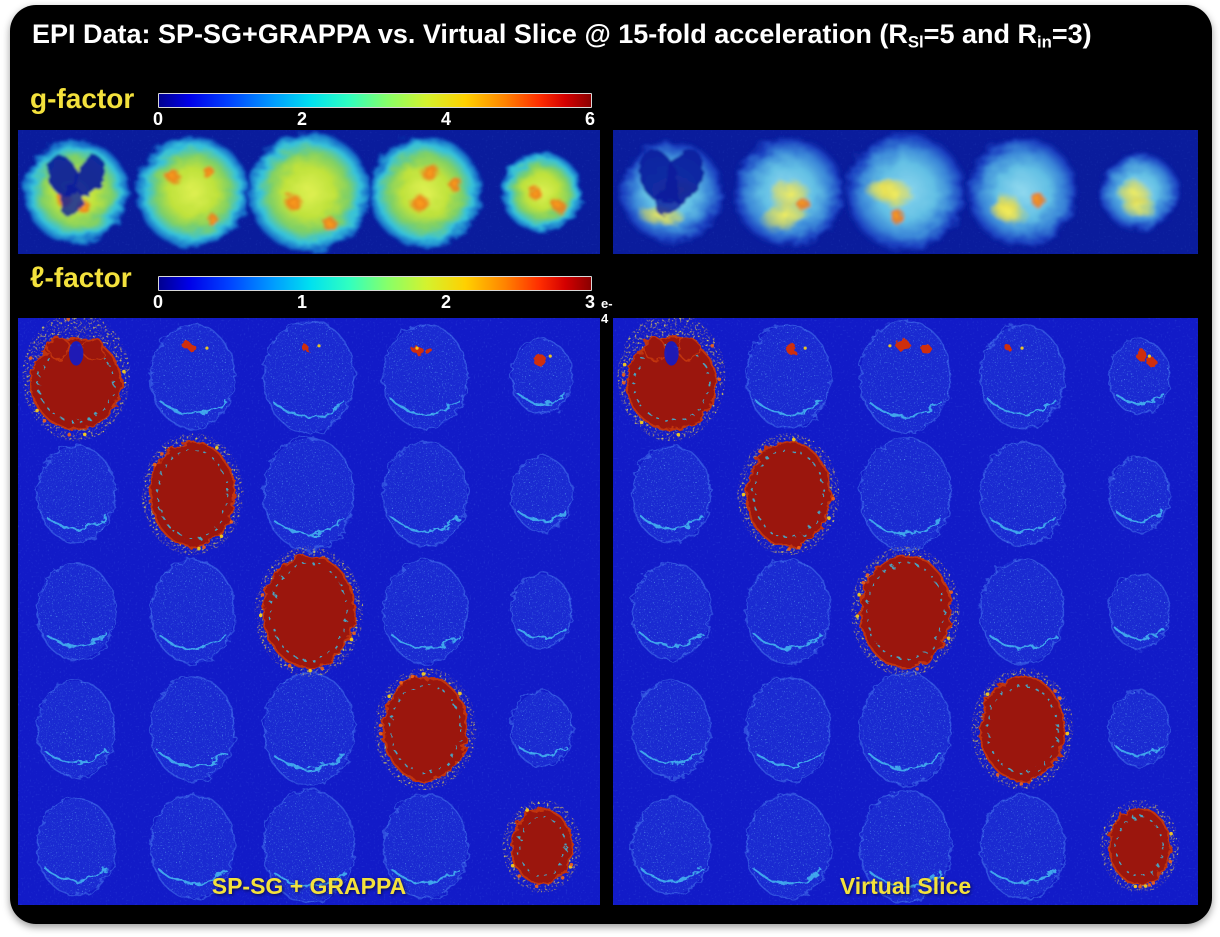  Describe the element at coordinates (1071, 34) in the screenshot. I see `title-text-end: =3)` at that location.